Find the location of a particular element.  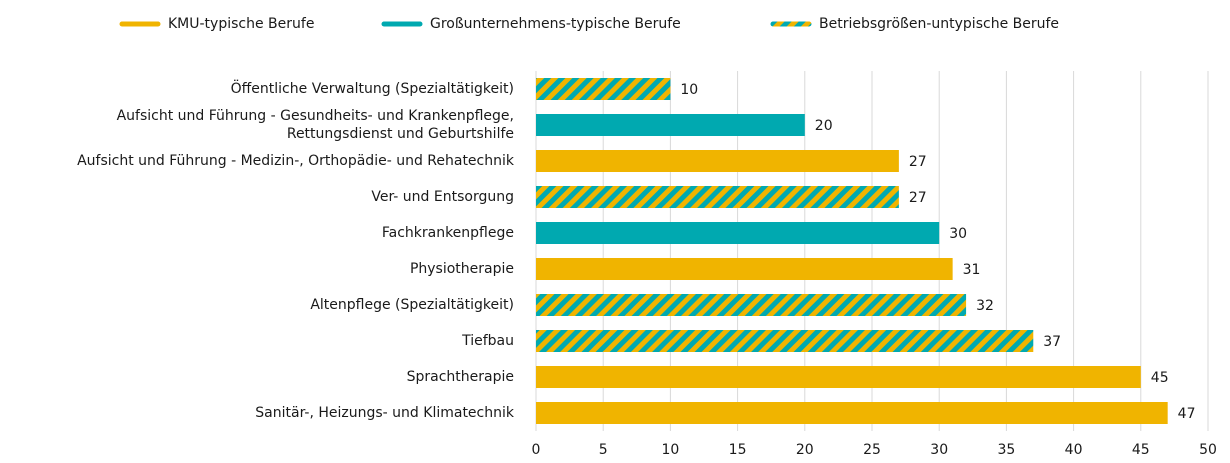

y-tick-label: Physiotherapie is located at coordinates (462, 269).